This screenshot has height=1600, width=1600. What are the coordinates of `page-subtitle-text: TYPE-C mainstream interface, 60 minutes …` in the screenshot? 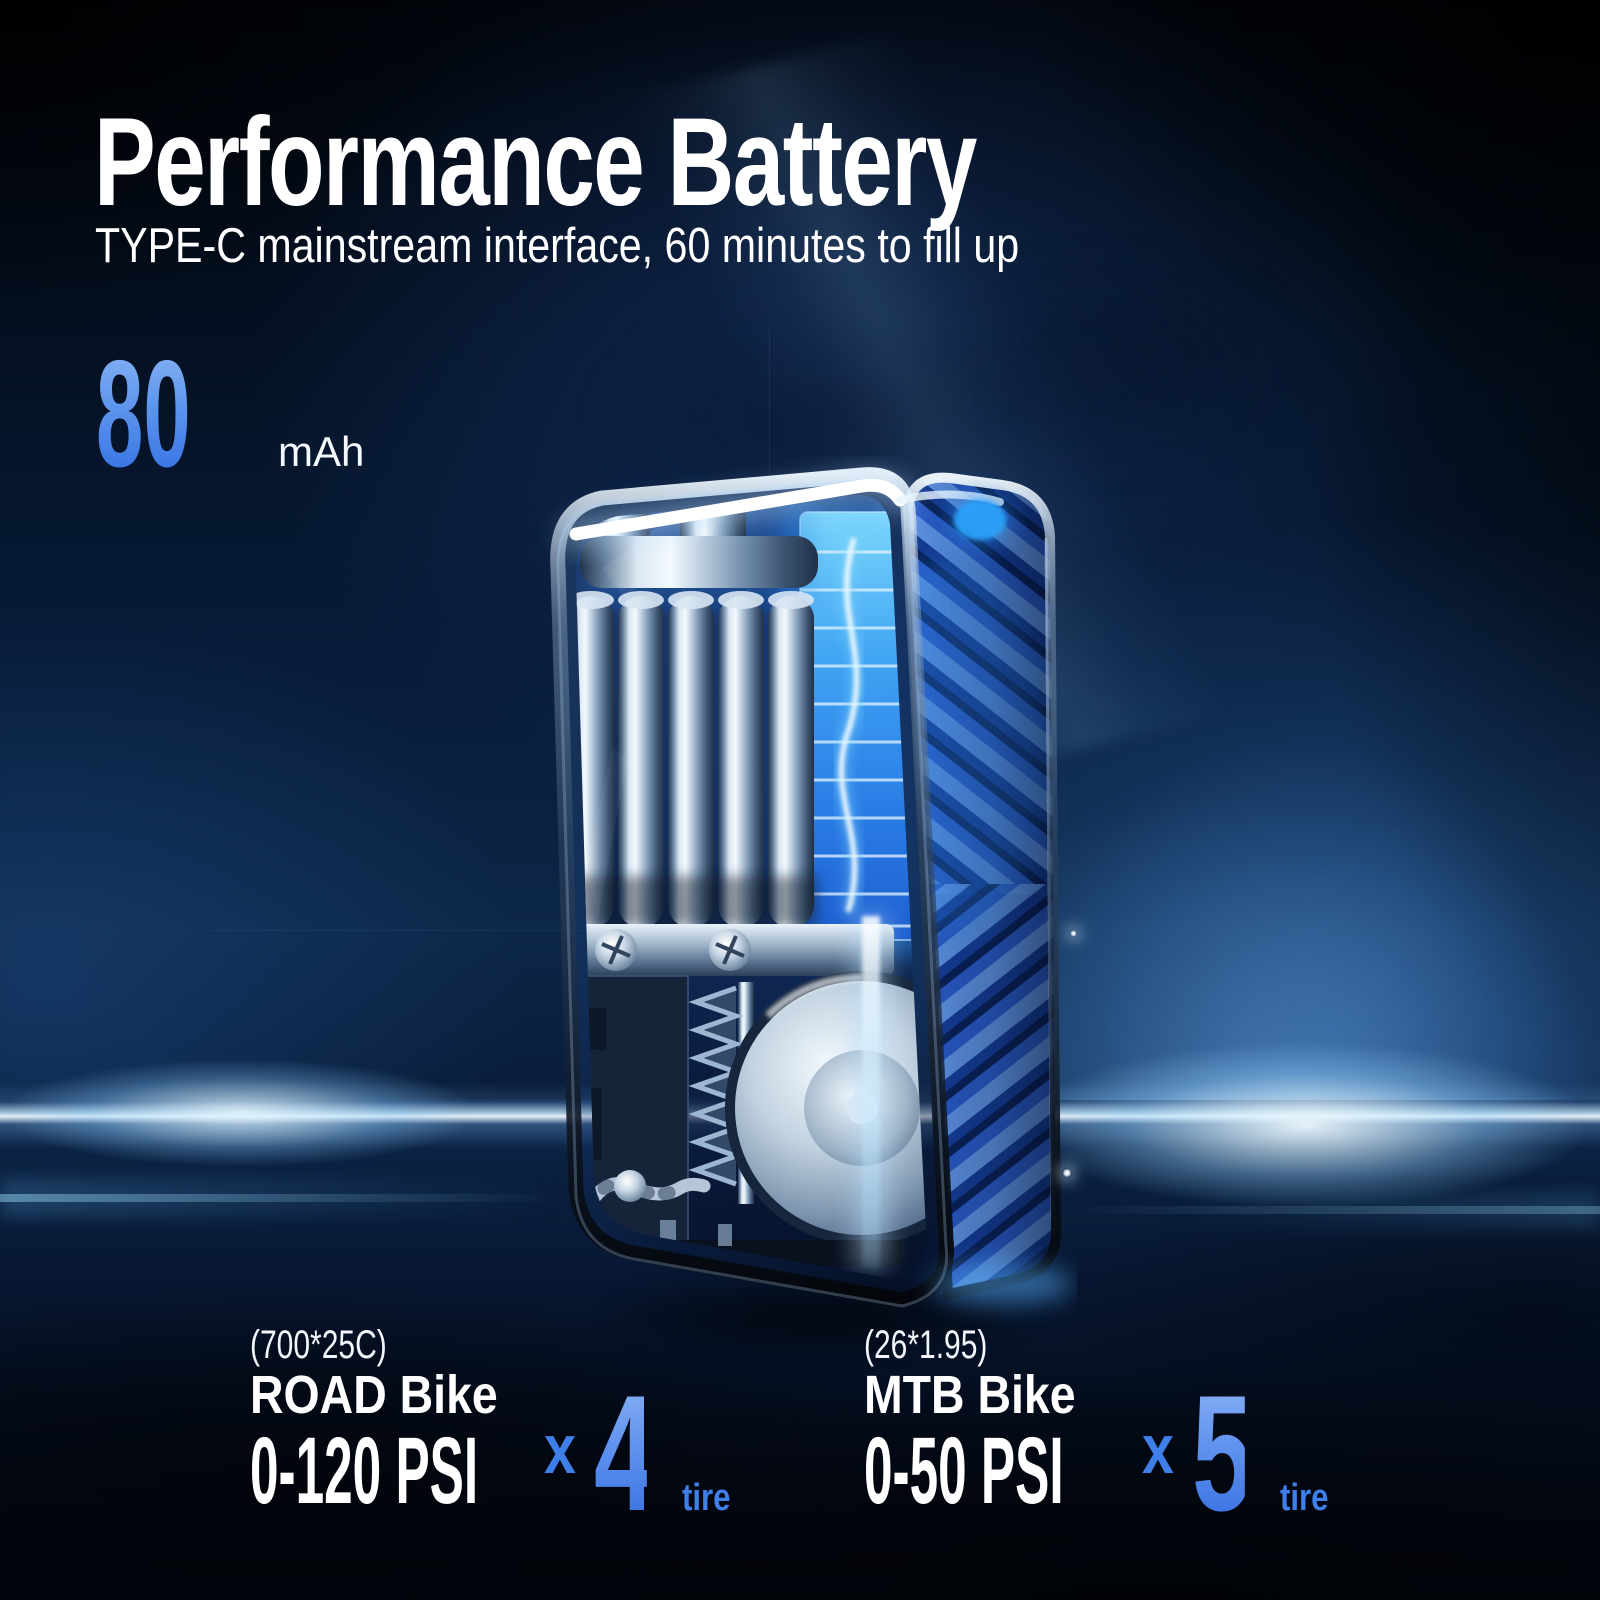 It's located at (557, 246).